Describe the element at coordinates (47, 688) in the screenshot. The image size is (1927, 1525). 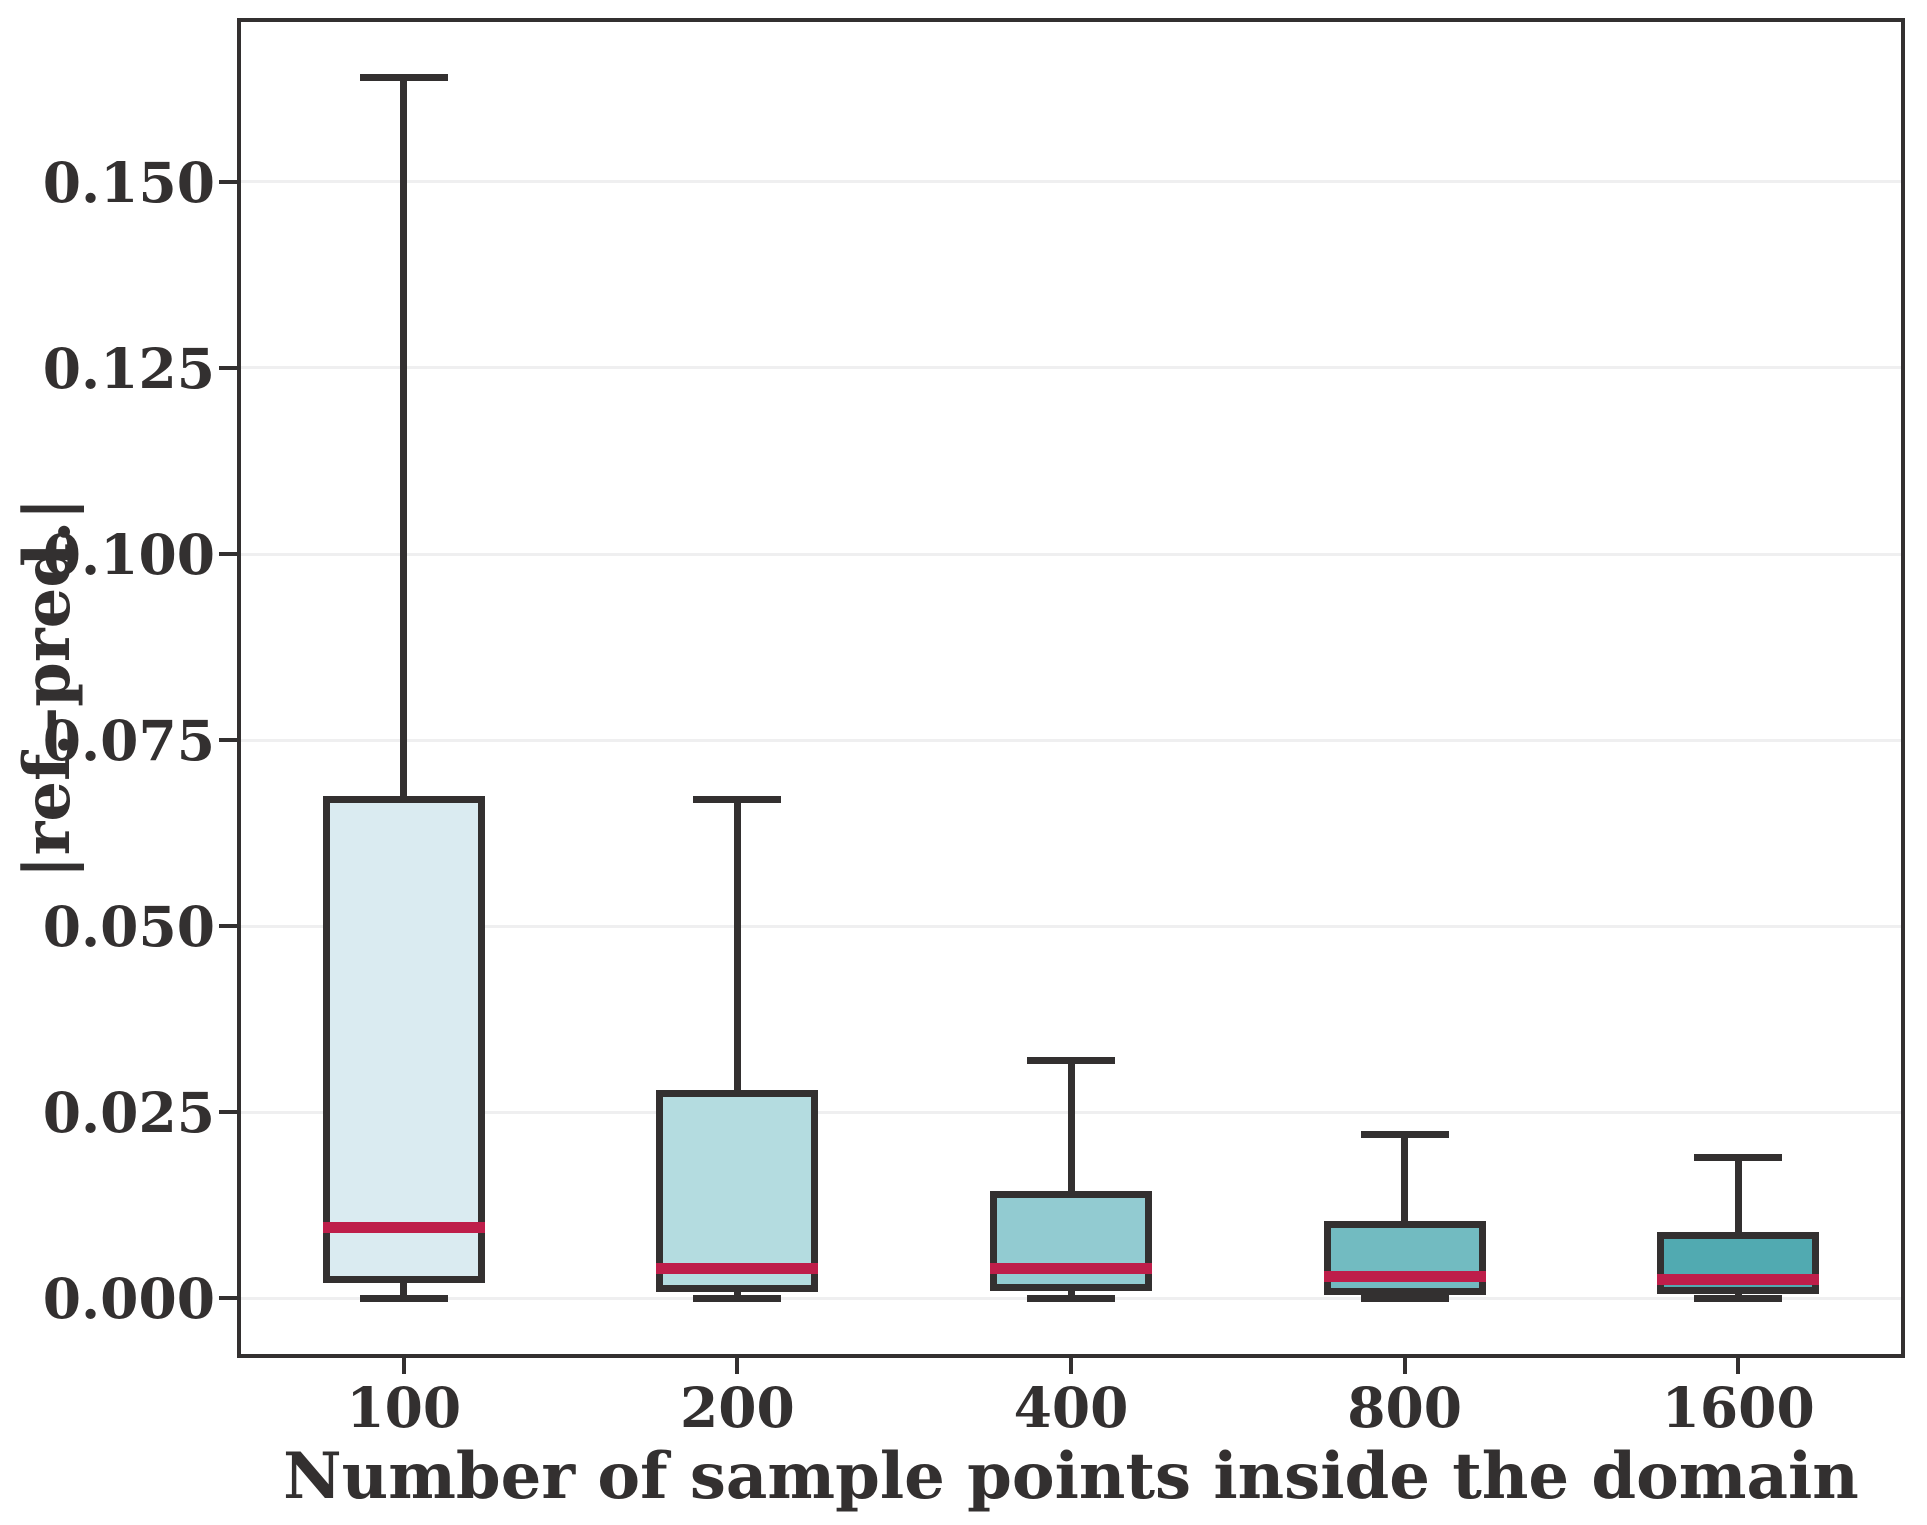
I see `y-axis-title: |ref.-pred.|` at that location.